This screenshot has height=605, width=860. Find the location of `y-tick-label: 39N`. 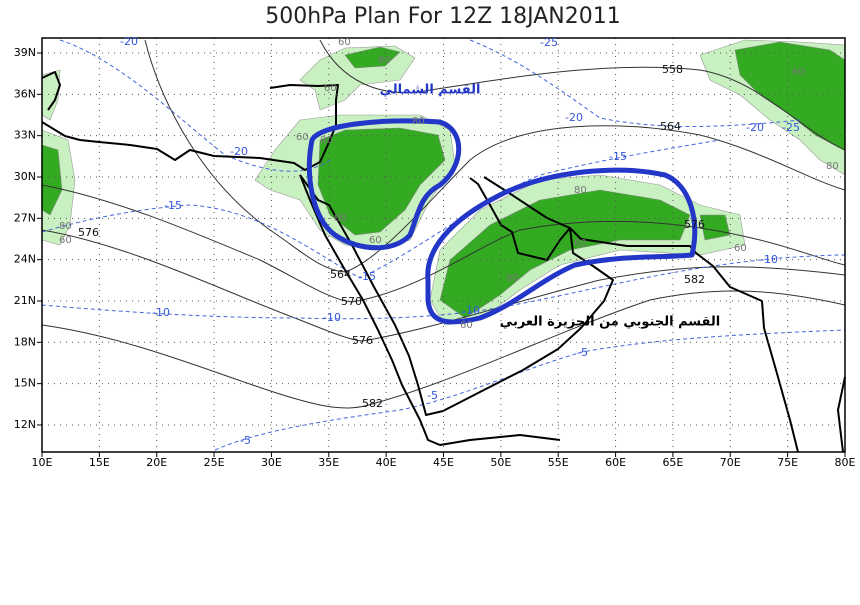

y-tick-label: 39N is located at coordinates (25, 52).